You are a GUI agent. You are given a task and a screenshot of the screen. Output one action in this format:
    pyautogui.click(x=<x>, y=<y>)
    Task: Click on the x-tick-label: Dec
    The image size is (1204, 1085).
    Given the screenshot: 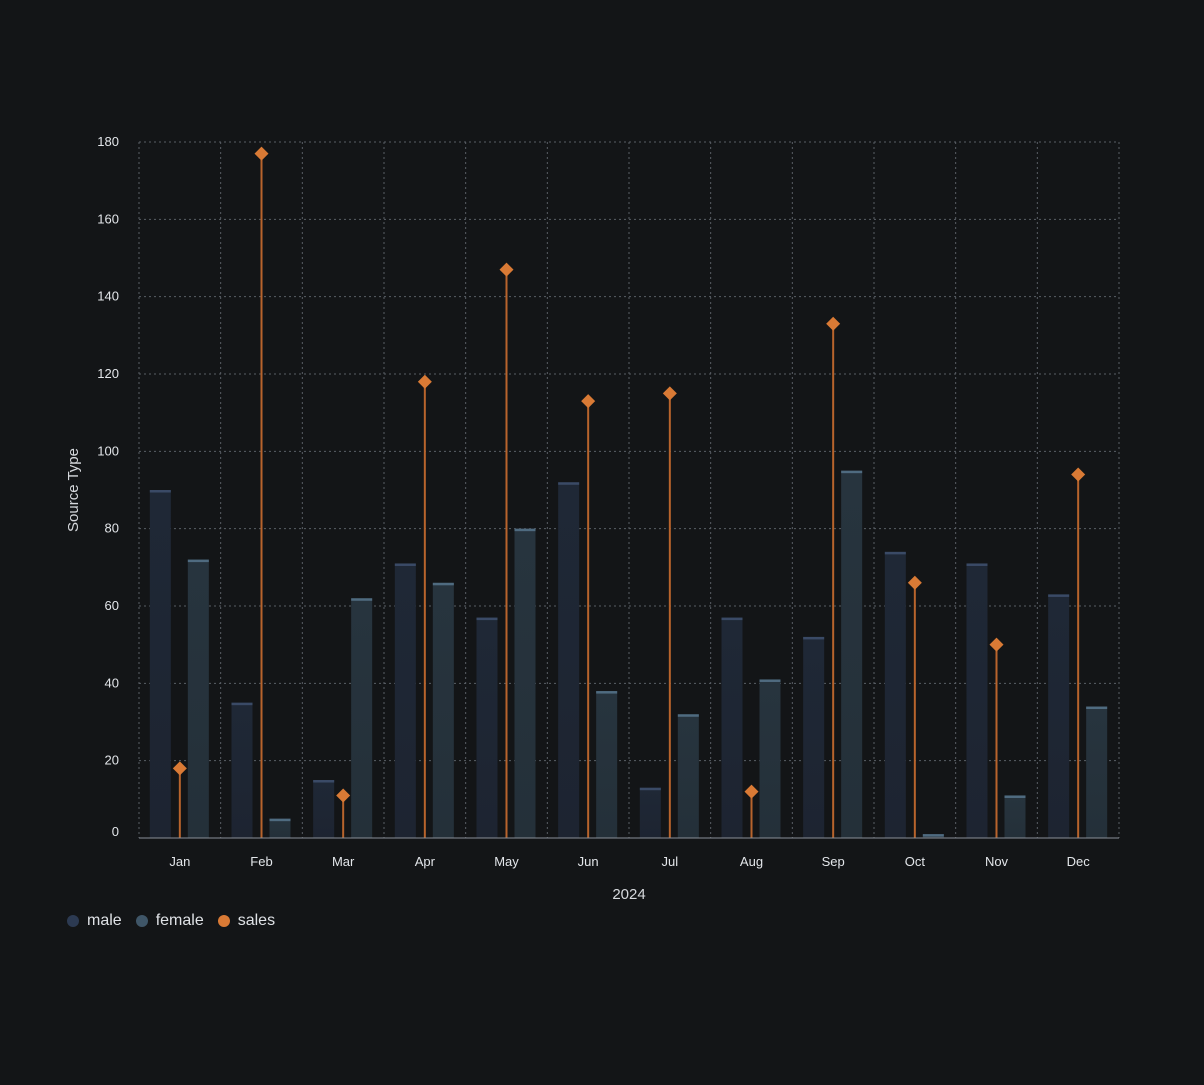 What is the action you would take?
    pyautogui.click(x=1079, y=861)
    